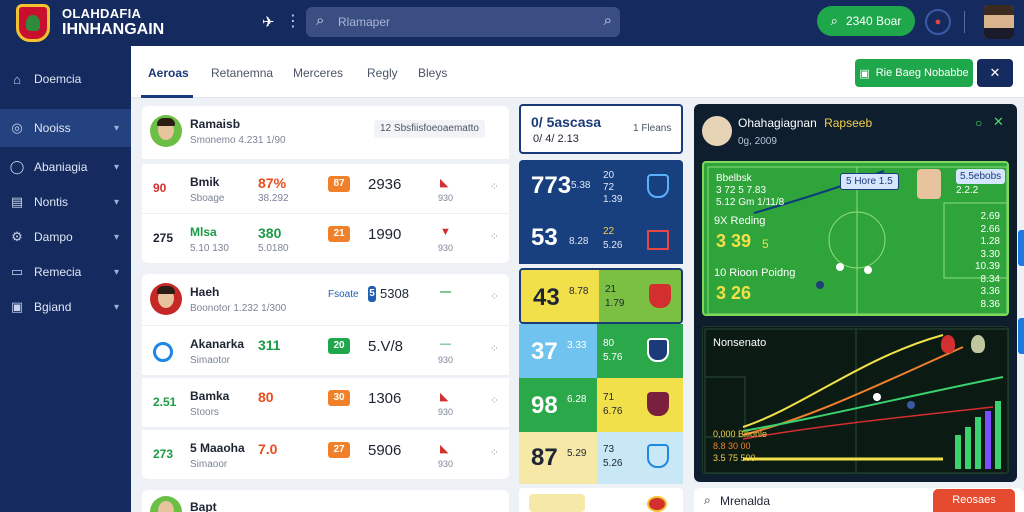 This screenshot has width=1024, height=512. Describe the element at coordinates (740, 221) in the screenshot. I see `pitch-row1-label: 9X Reding` at that location.